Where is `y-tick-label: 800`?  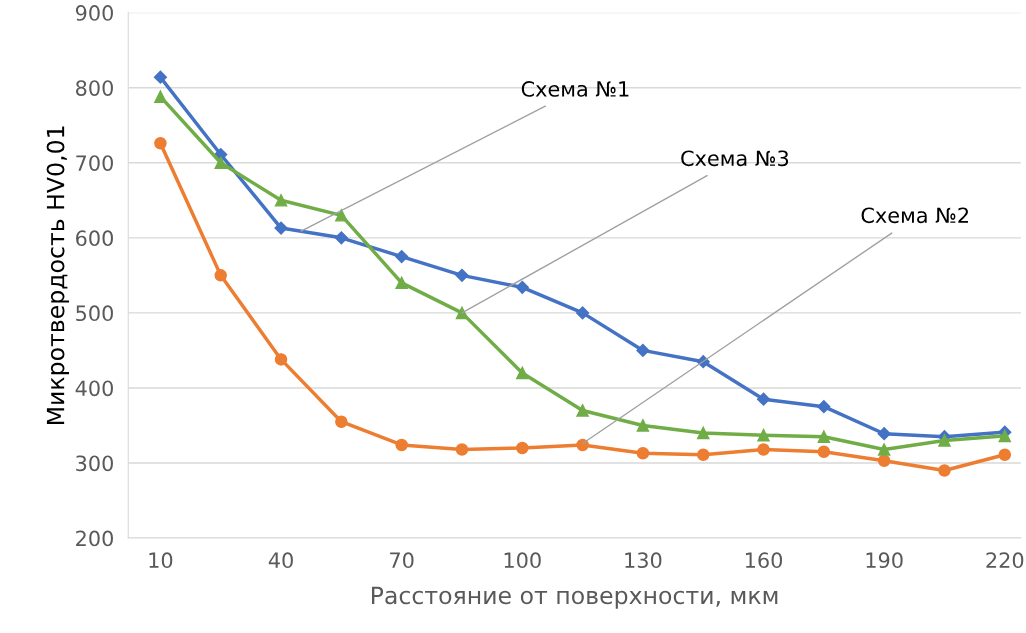 y-tick-label: 800 is located at coordinates (94, 88).